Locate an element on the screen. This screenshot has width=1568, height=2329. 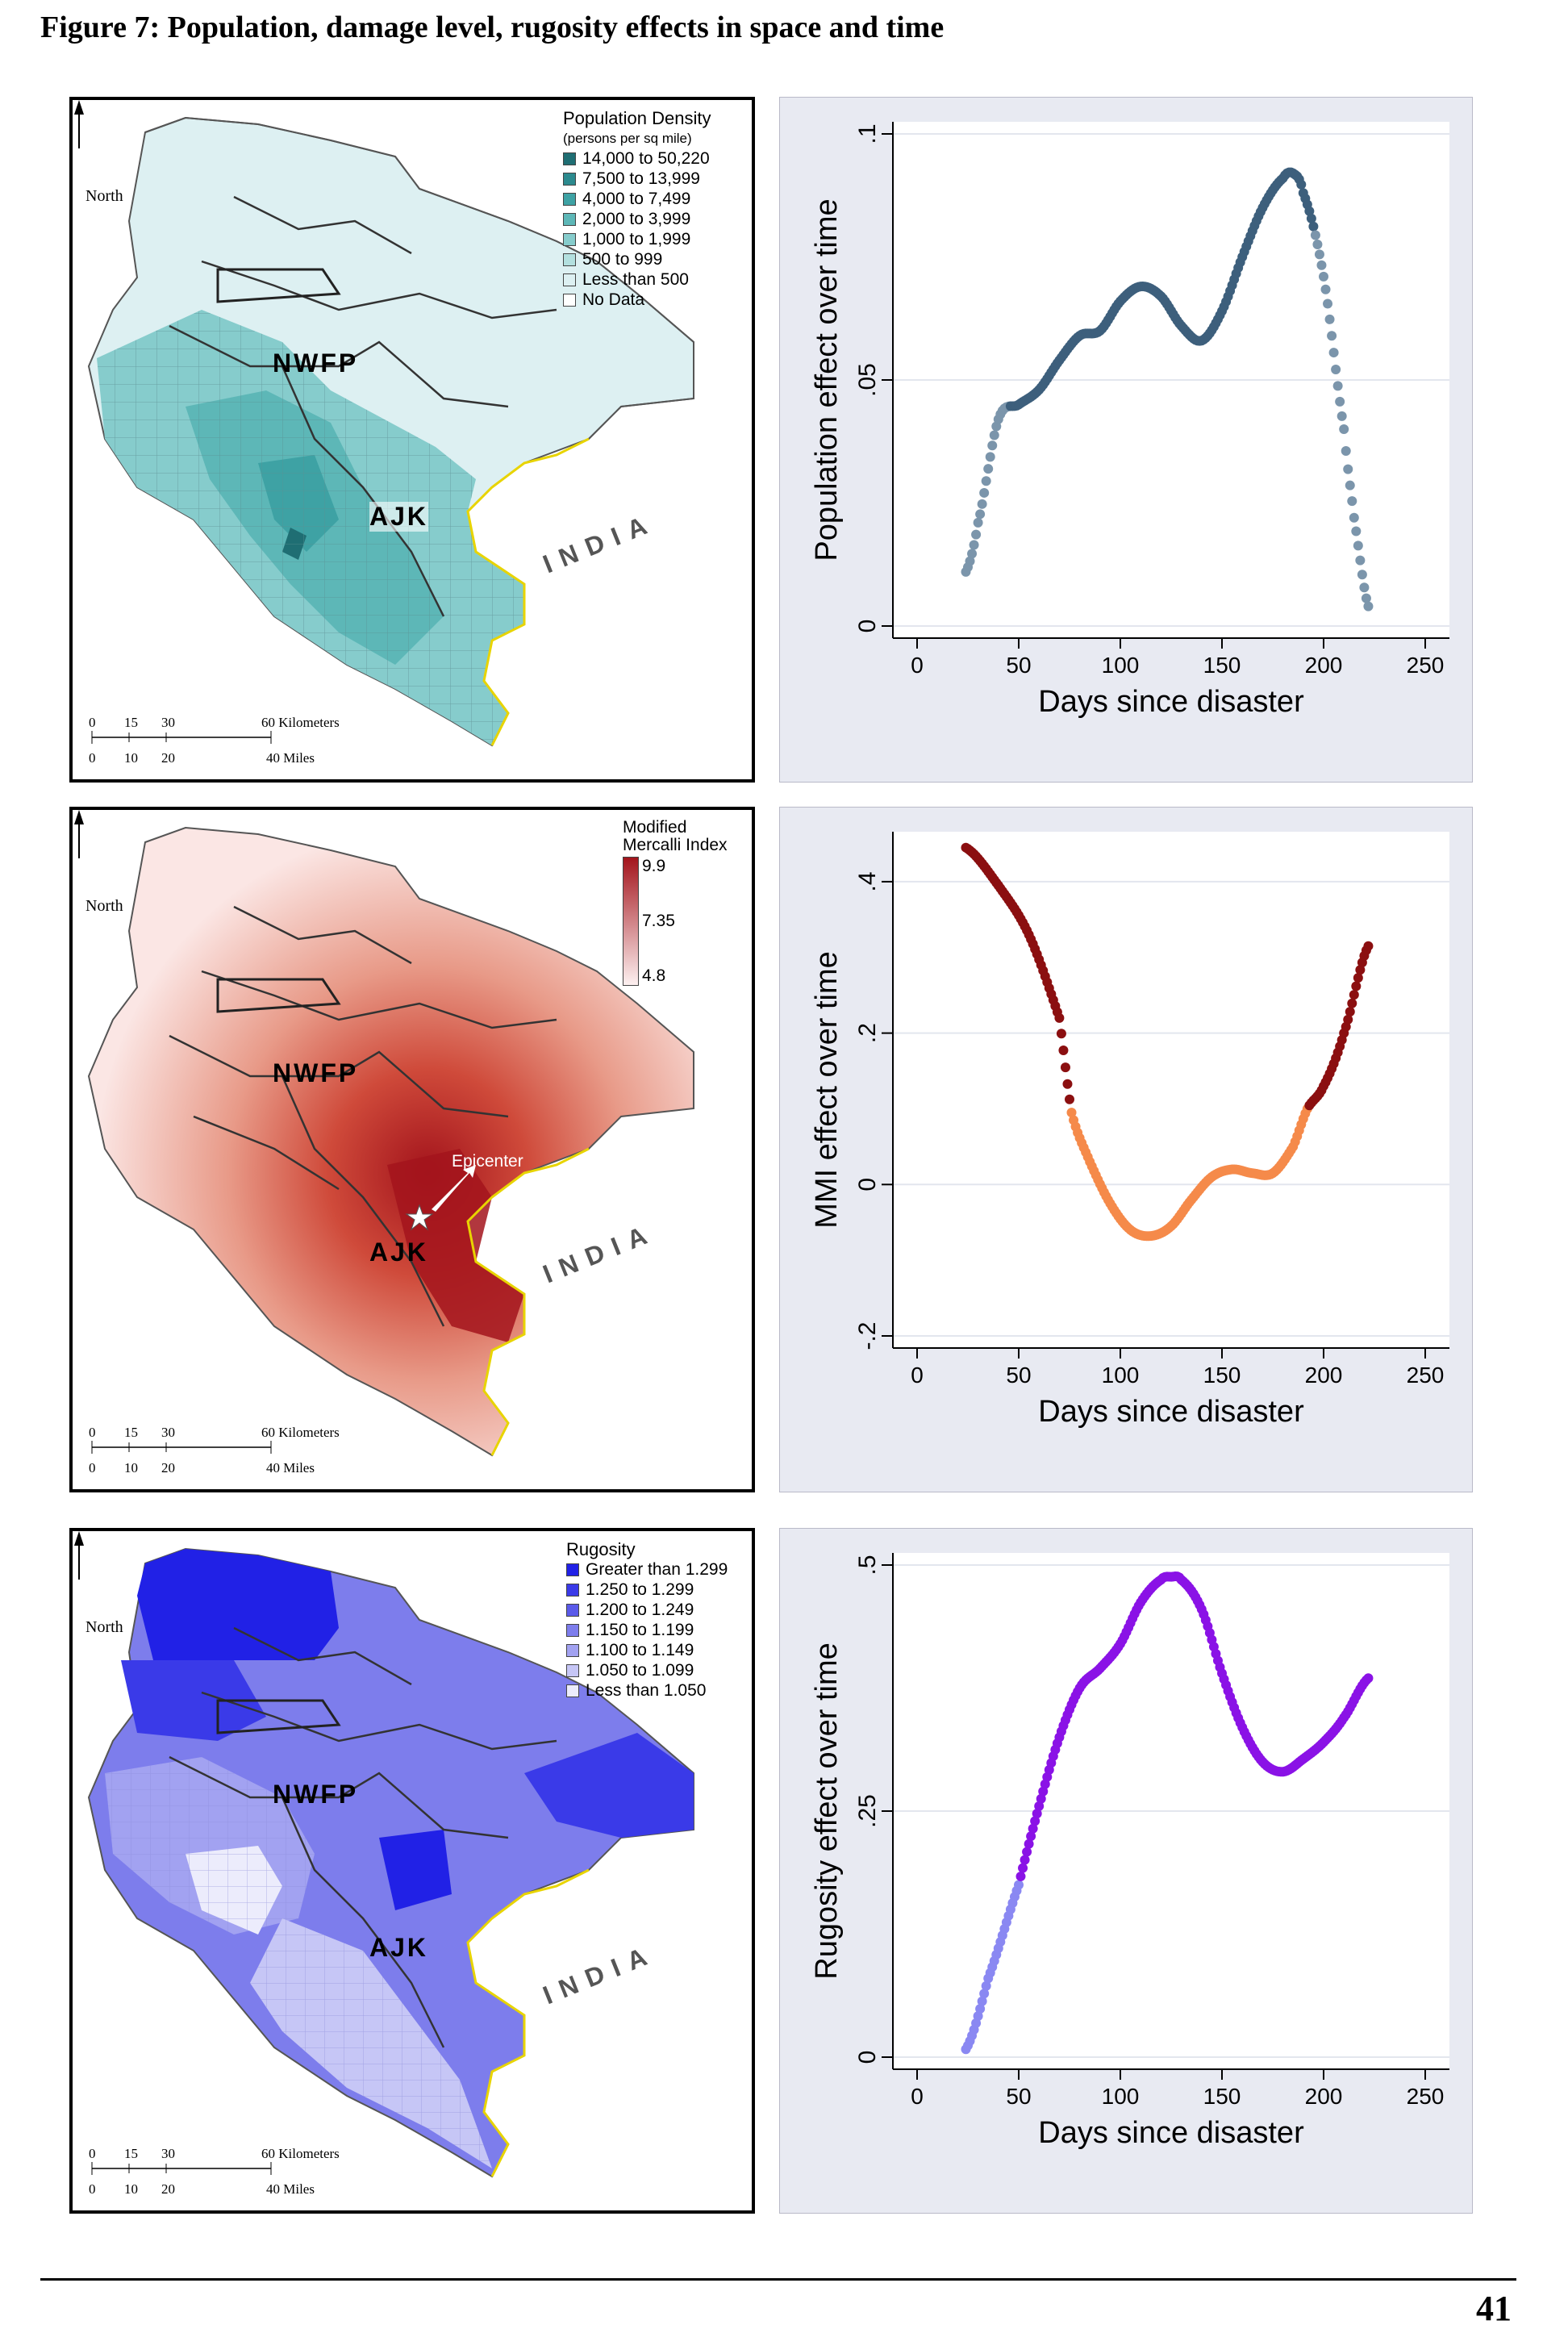
north-label: North is located at coordinates (104, 906).